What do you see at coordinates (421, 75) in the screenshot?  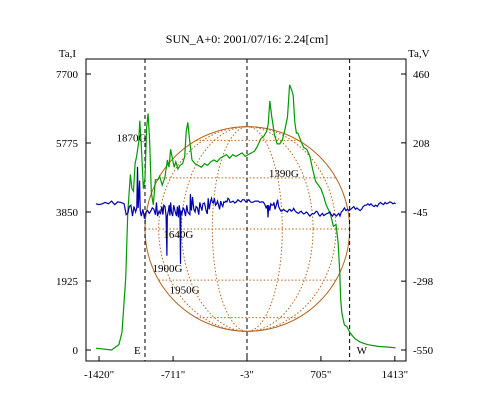 I see `right-tick-label: 460` at bounding box center [421, 75].